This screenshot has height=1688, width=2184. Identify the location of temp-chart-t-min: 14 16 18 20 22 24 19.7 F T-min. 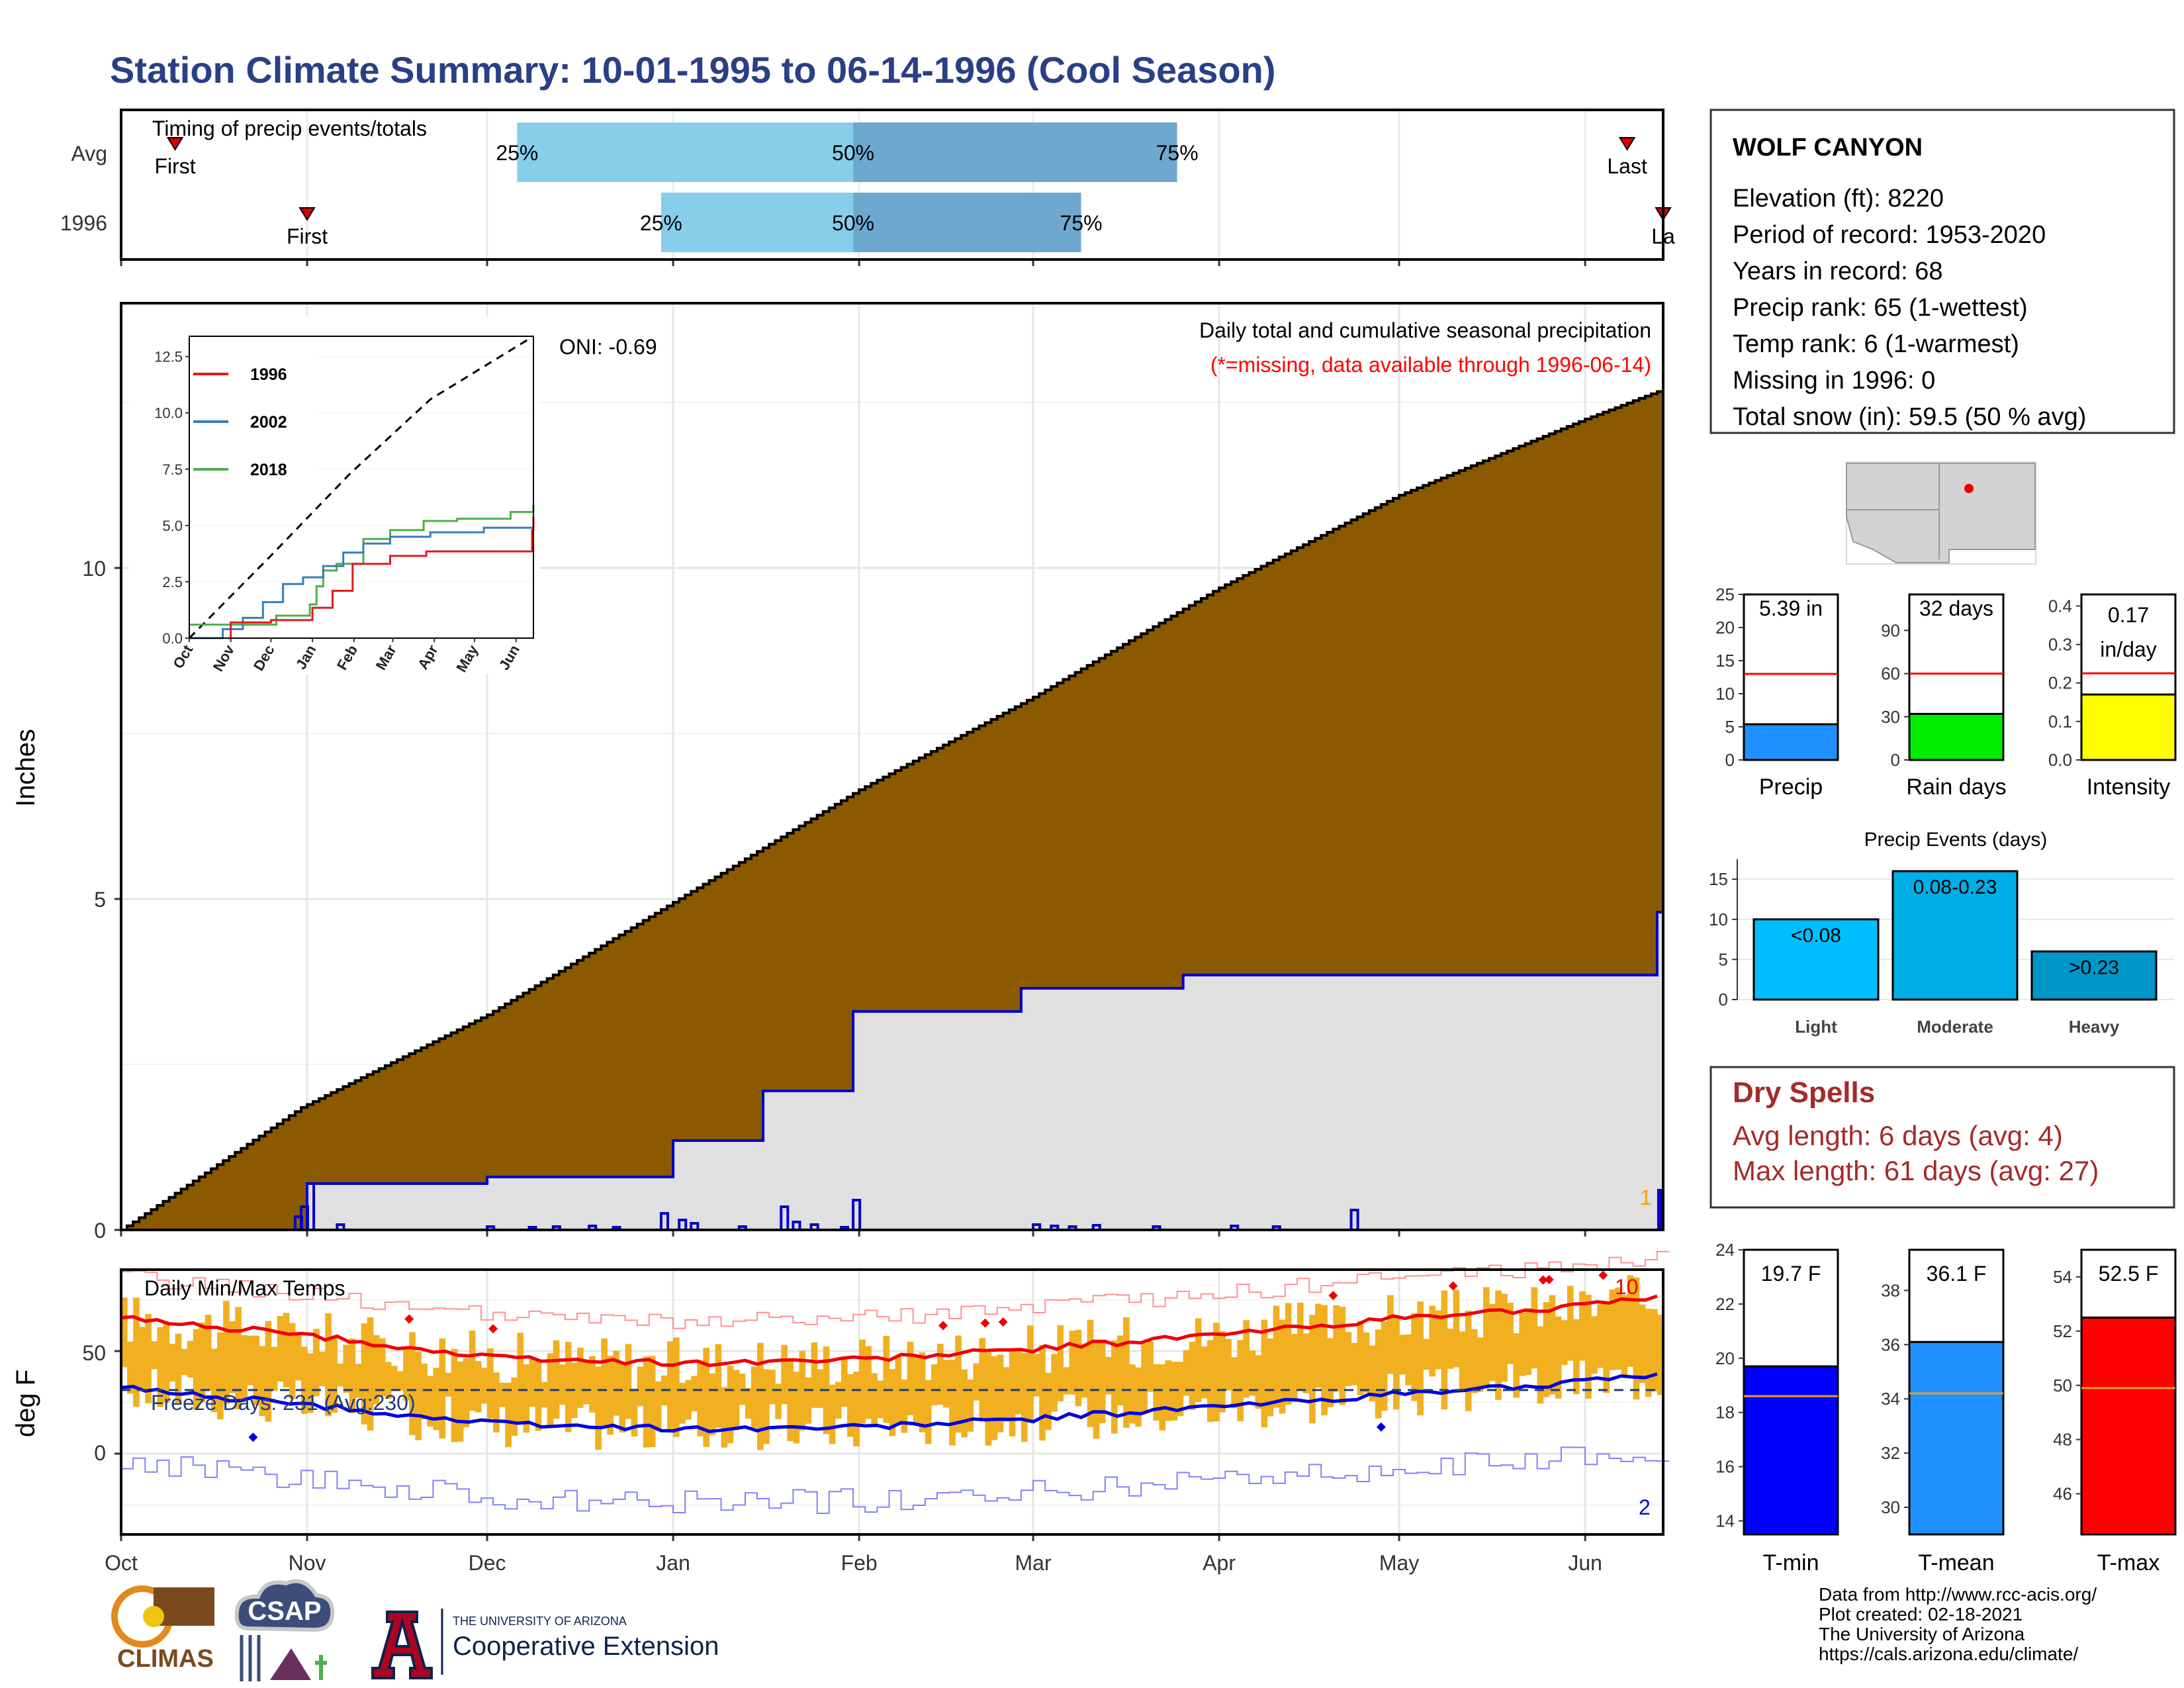
(1777, 1407).